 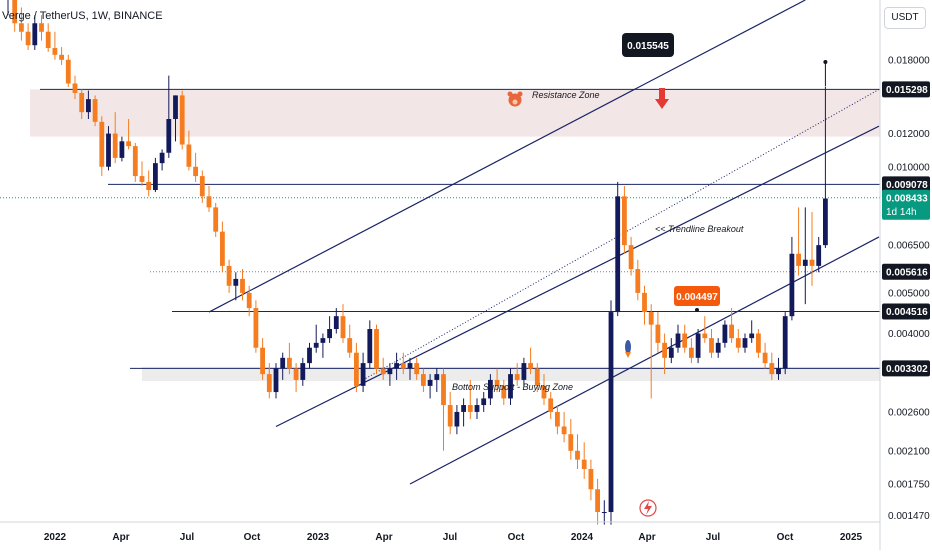 I want to click on y-tick-label: 0.010000, so click(x=909, y=167).